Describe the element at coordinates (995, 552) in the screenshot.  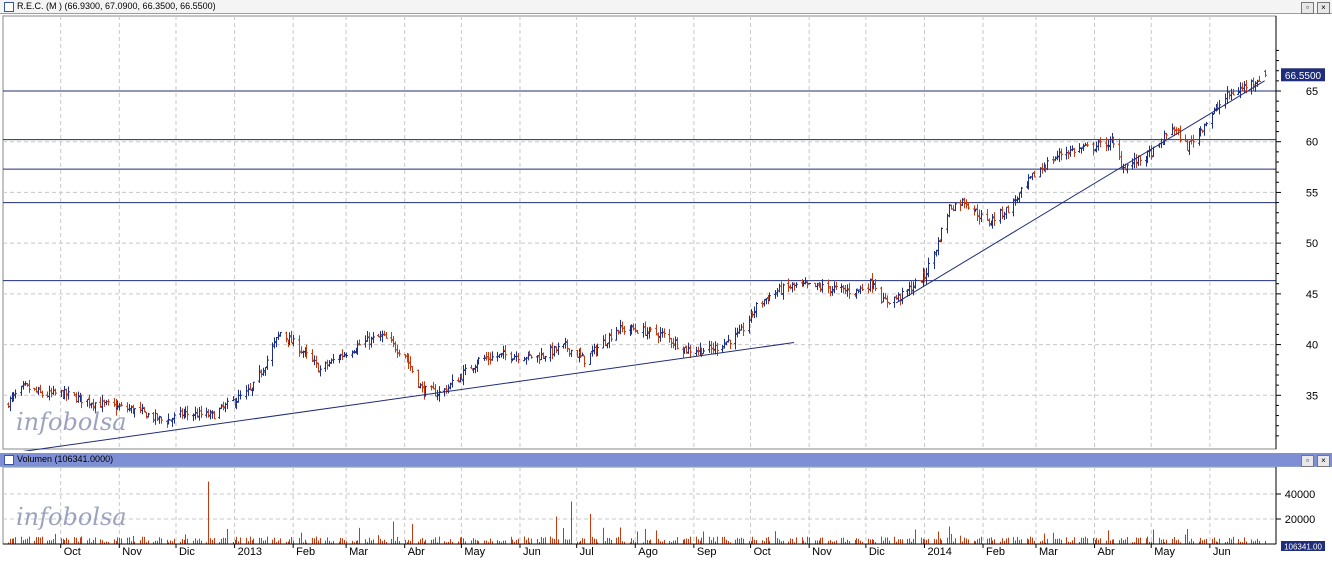
I see `x-tick-label: Feb` at that location.